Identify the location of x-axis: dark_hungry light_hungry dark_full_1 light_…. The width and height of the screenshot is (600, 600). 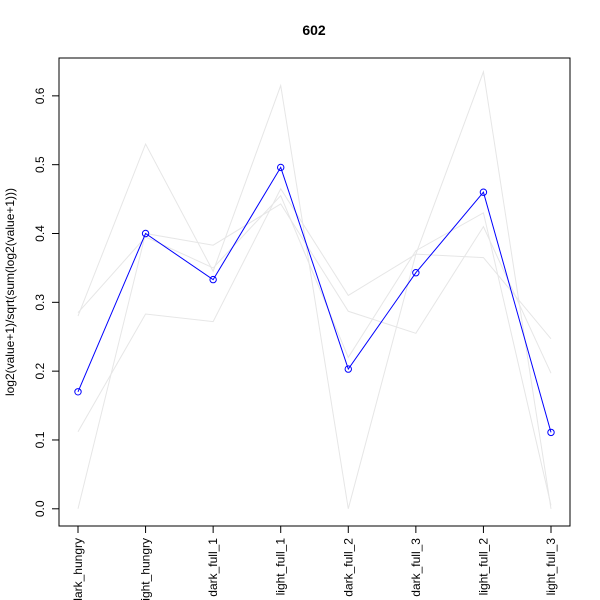
(314, 563).